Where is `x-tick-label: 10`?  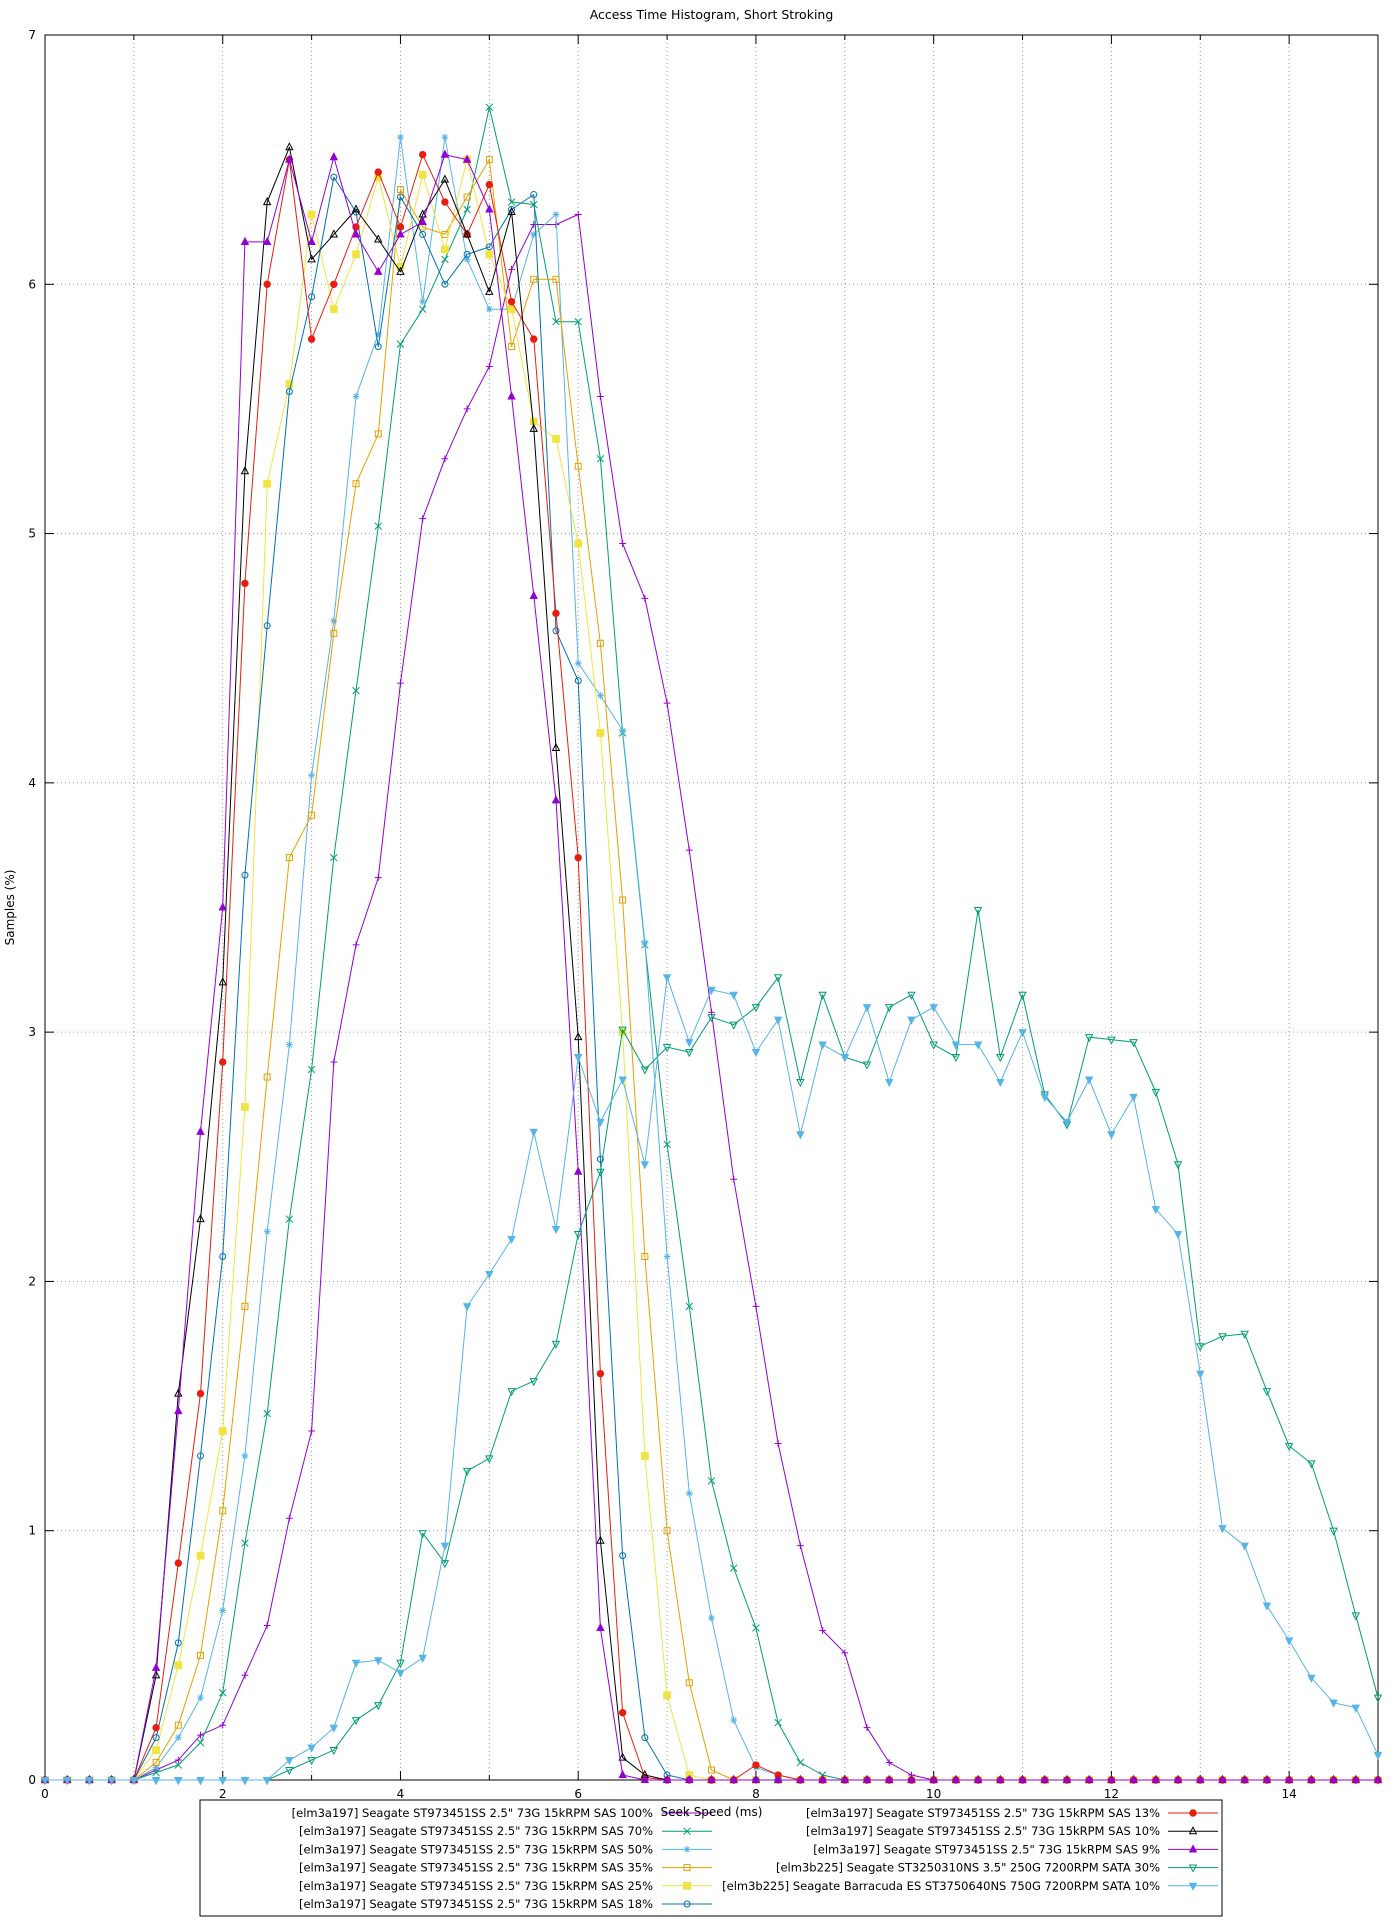 x-tick-label: 10 is located at coordinates (933, 1794).